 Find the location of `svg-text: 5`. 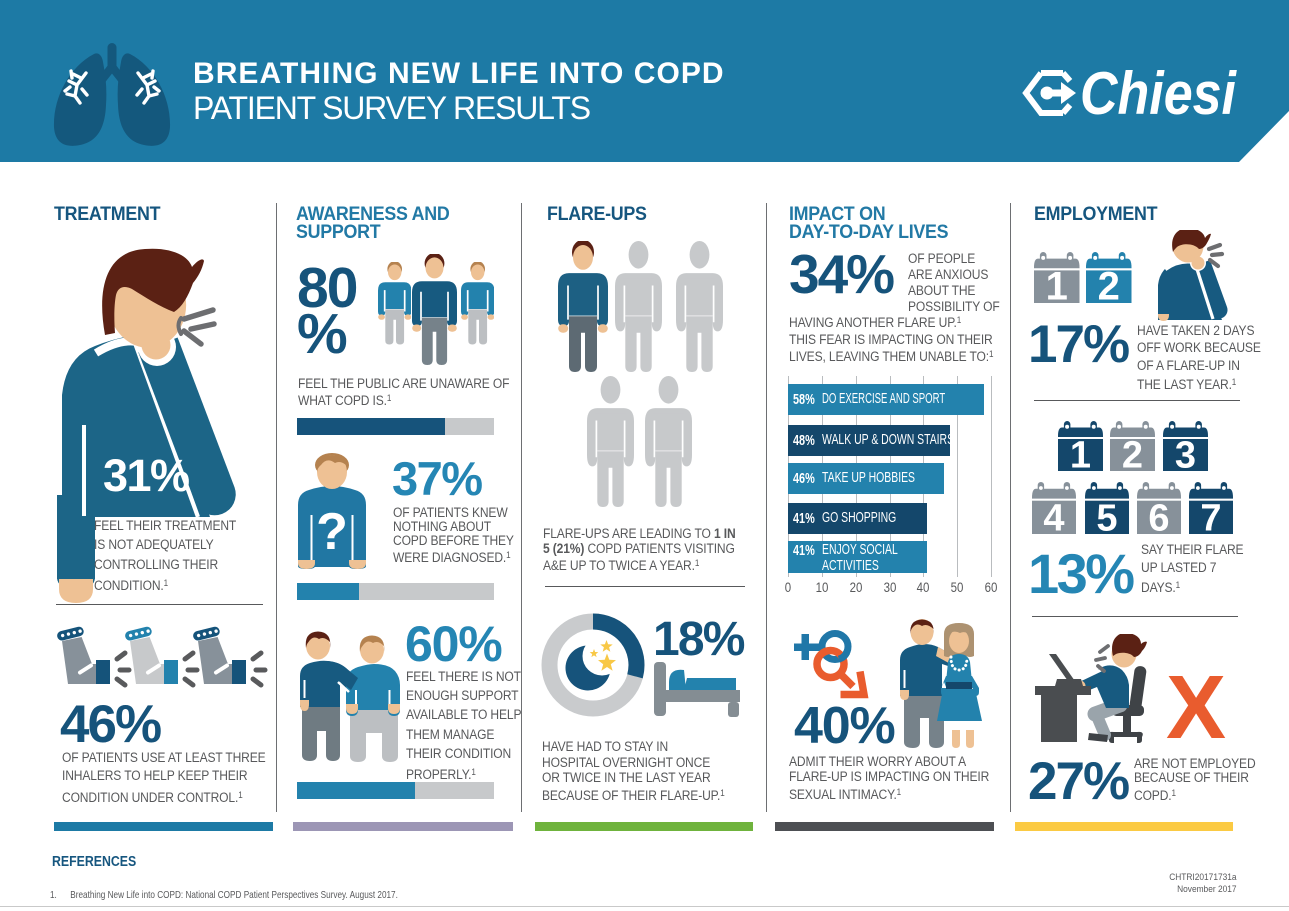

svg-text: 5 is located at coordinates (1106, 515).